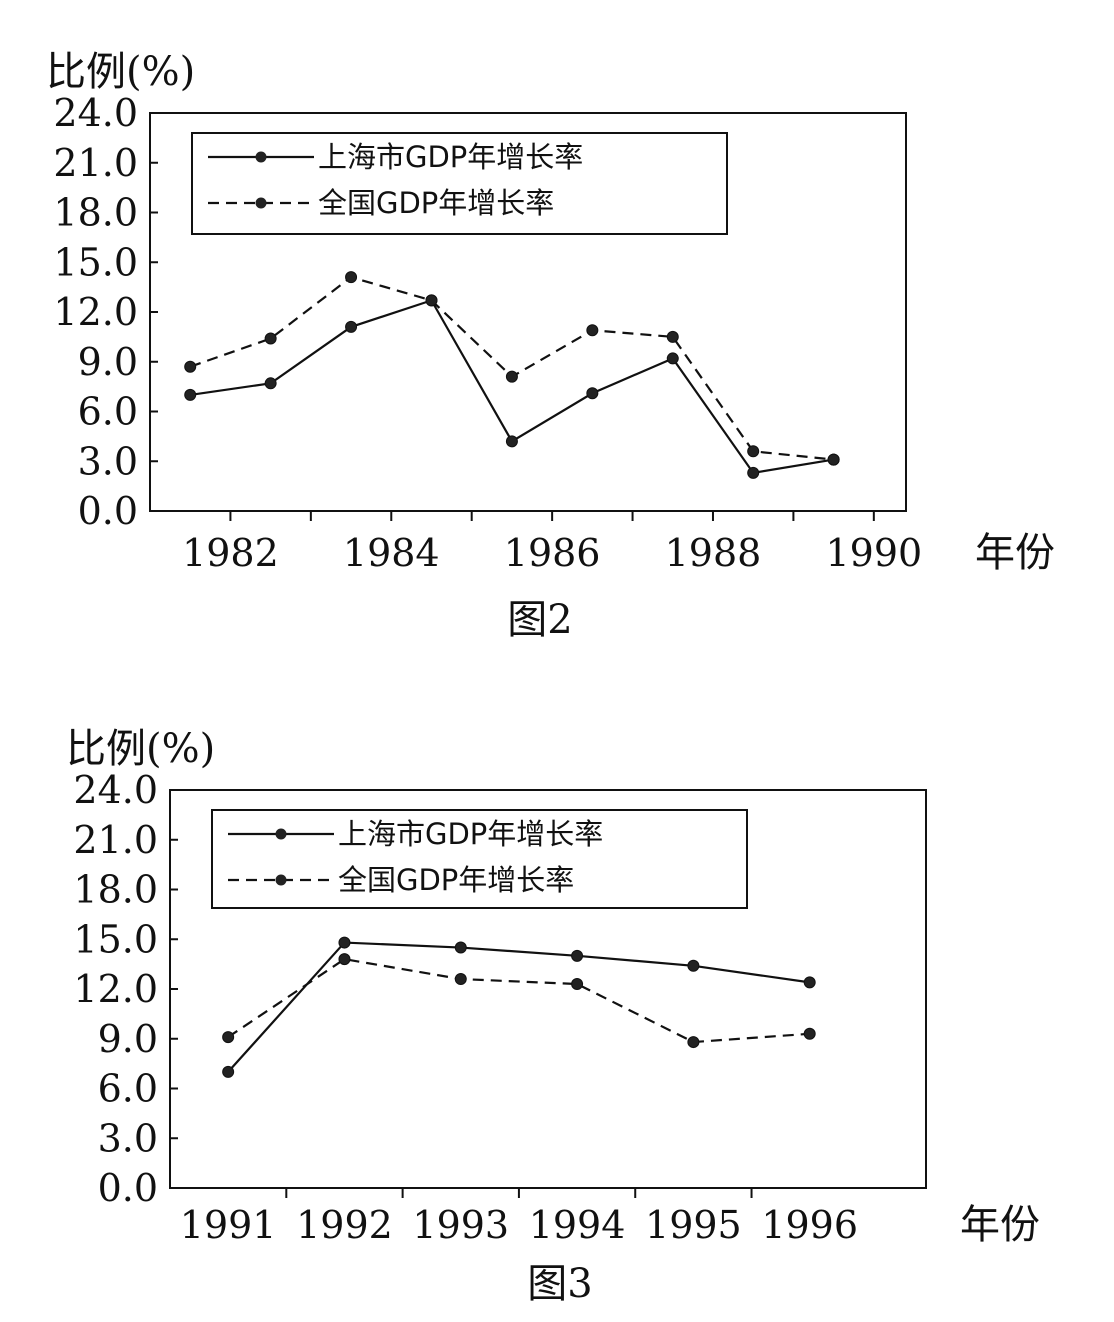  What do you see at coordinates (552, 553) in the screenshot?
I see `x-tick-label: 1986` at bounding box center [552, 553].